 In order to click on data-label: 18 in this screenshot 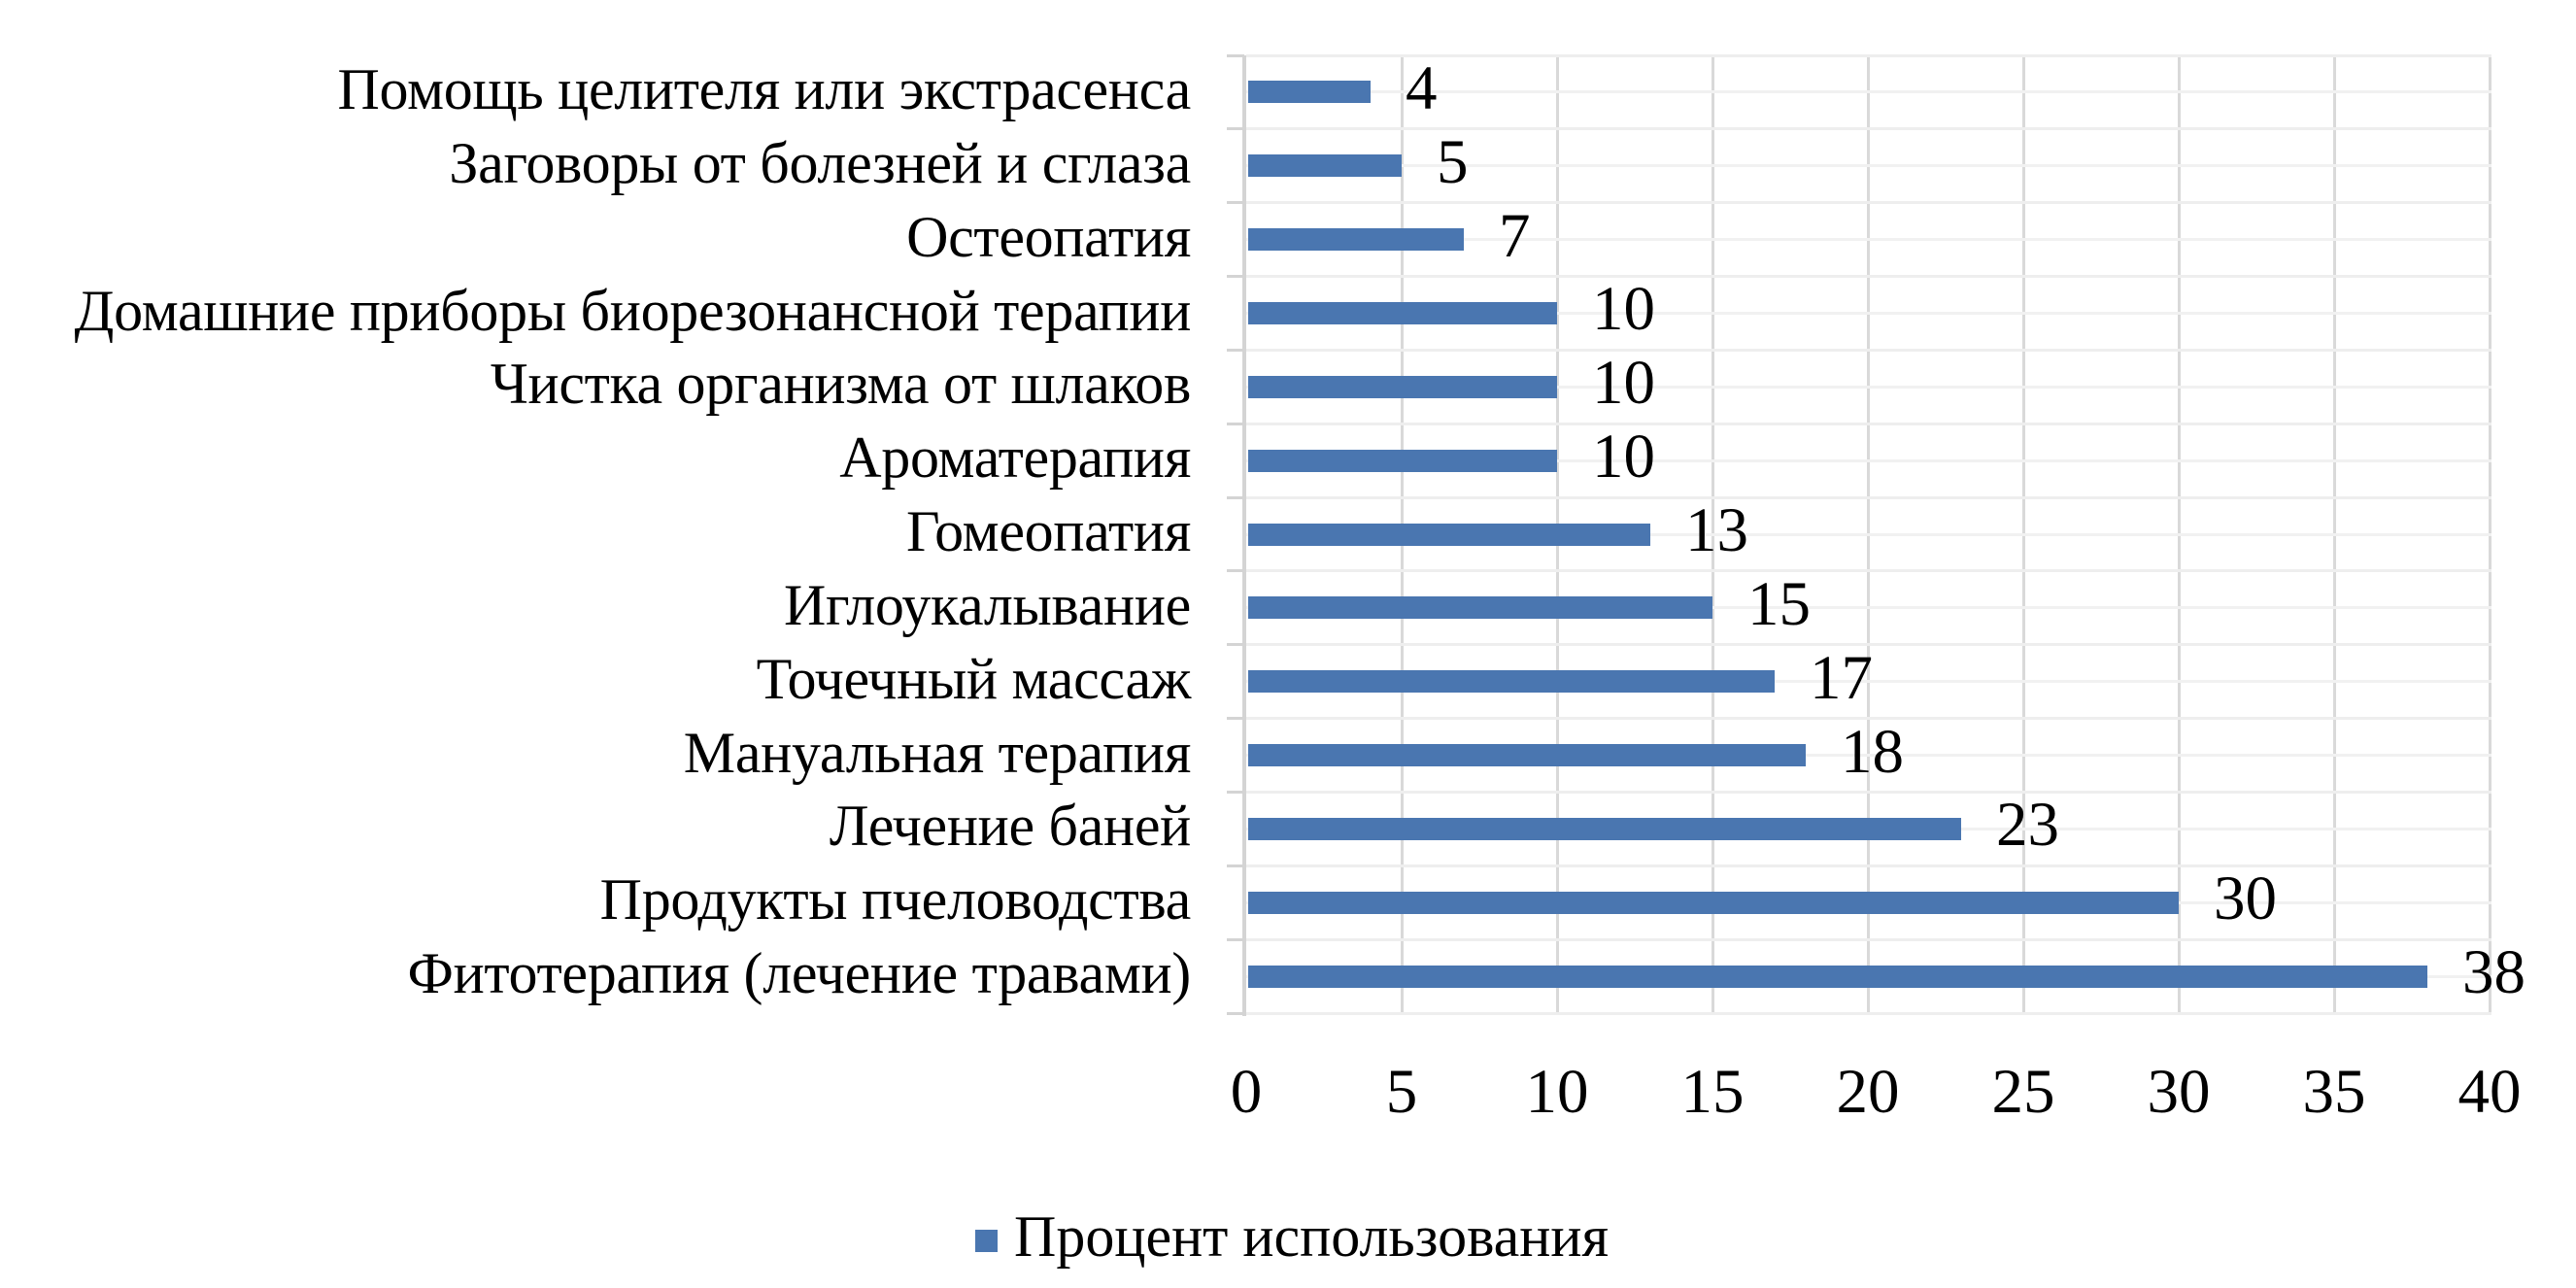, I will do `click(1872, 751)`.